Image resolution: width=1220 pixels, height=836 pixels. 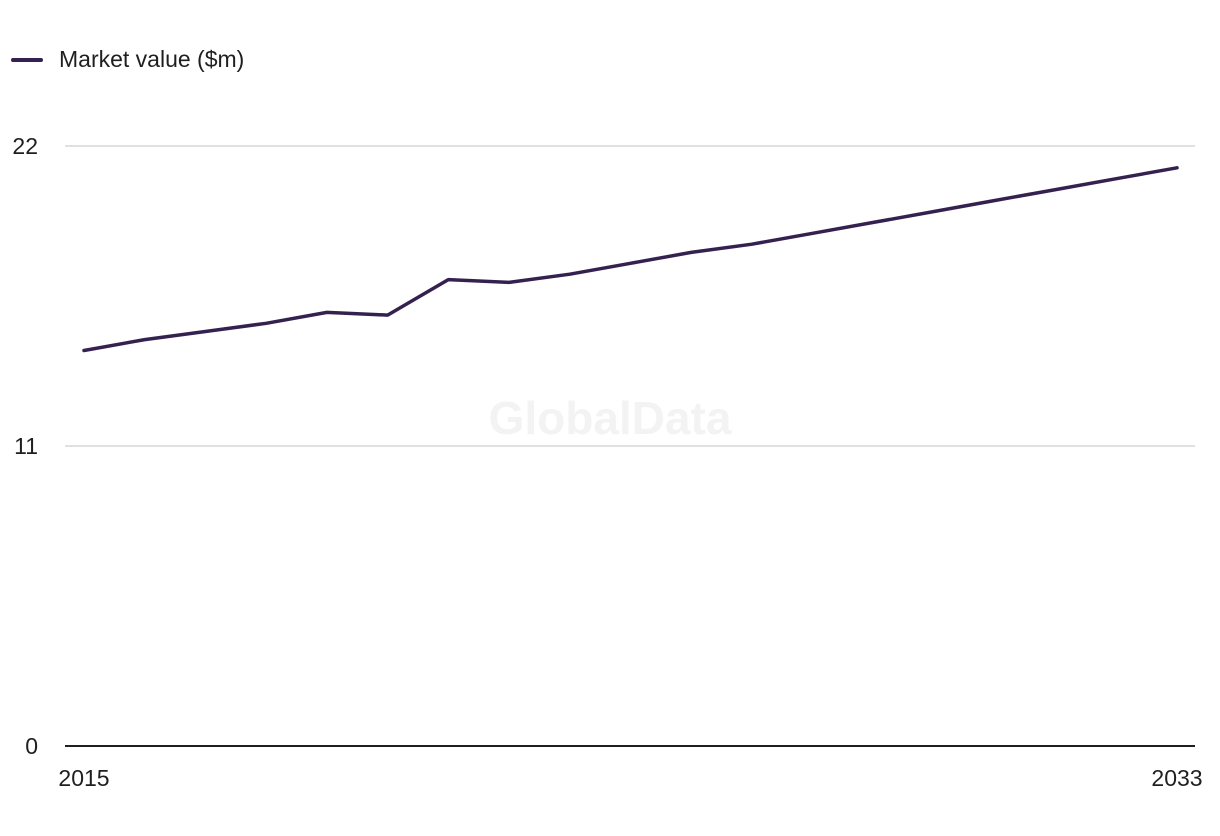 What do you see at coordinates (27, 59) in the screenshot?
I see `legend-swatch` at bounding box center [27, 59].